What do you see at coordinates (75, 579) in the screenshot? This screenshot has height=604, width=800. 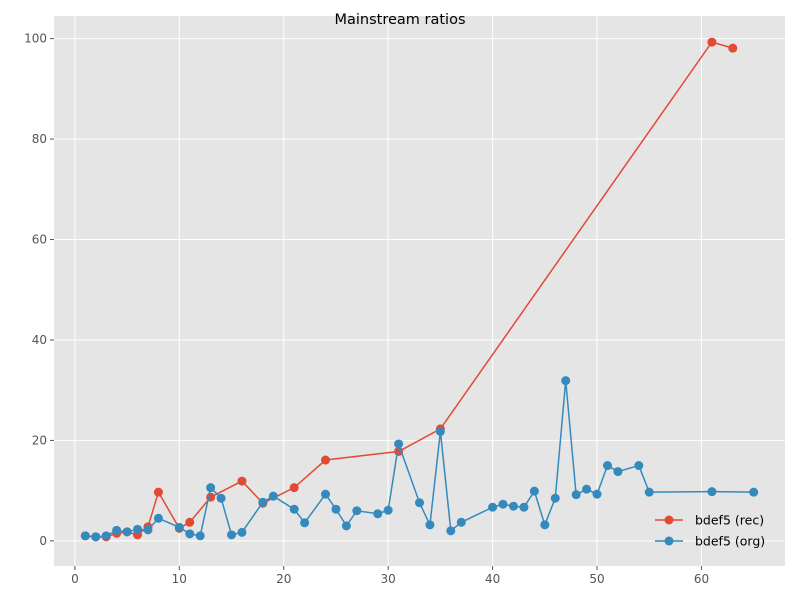 I see `x-tick-label: 0` at bounding box center [75, 579].